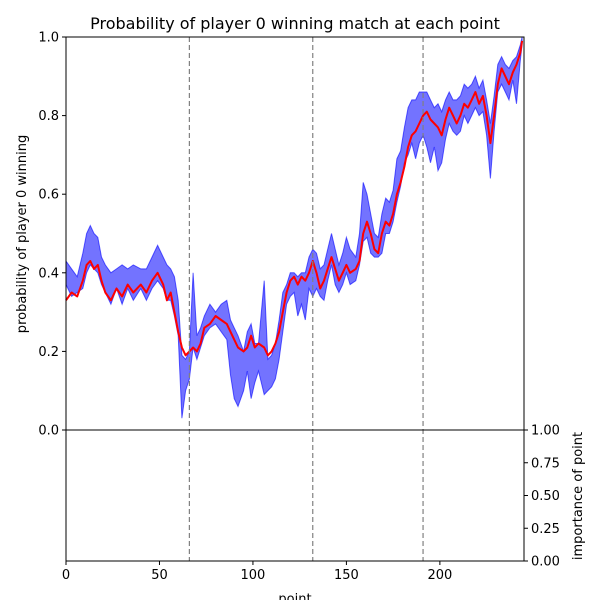  I want to click on y-tick-label: 0.2, so click(48, 352).